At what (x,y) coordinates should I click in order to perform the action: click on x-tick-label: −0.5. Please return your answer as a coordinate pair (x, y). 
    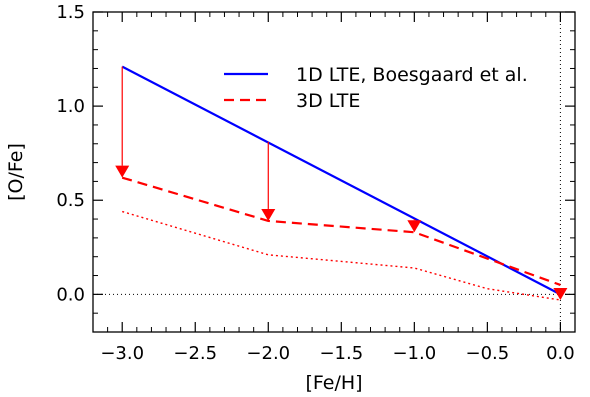
    Looking at the image, I should click on (488, 353).